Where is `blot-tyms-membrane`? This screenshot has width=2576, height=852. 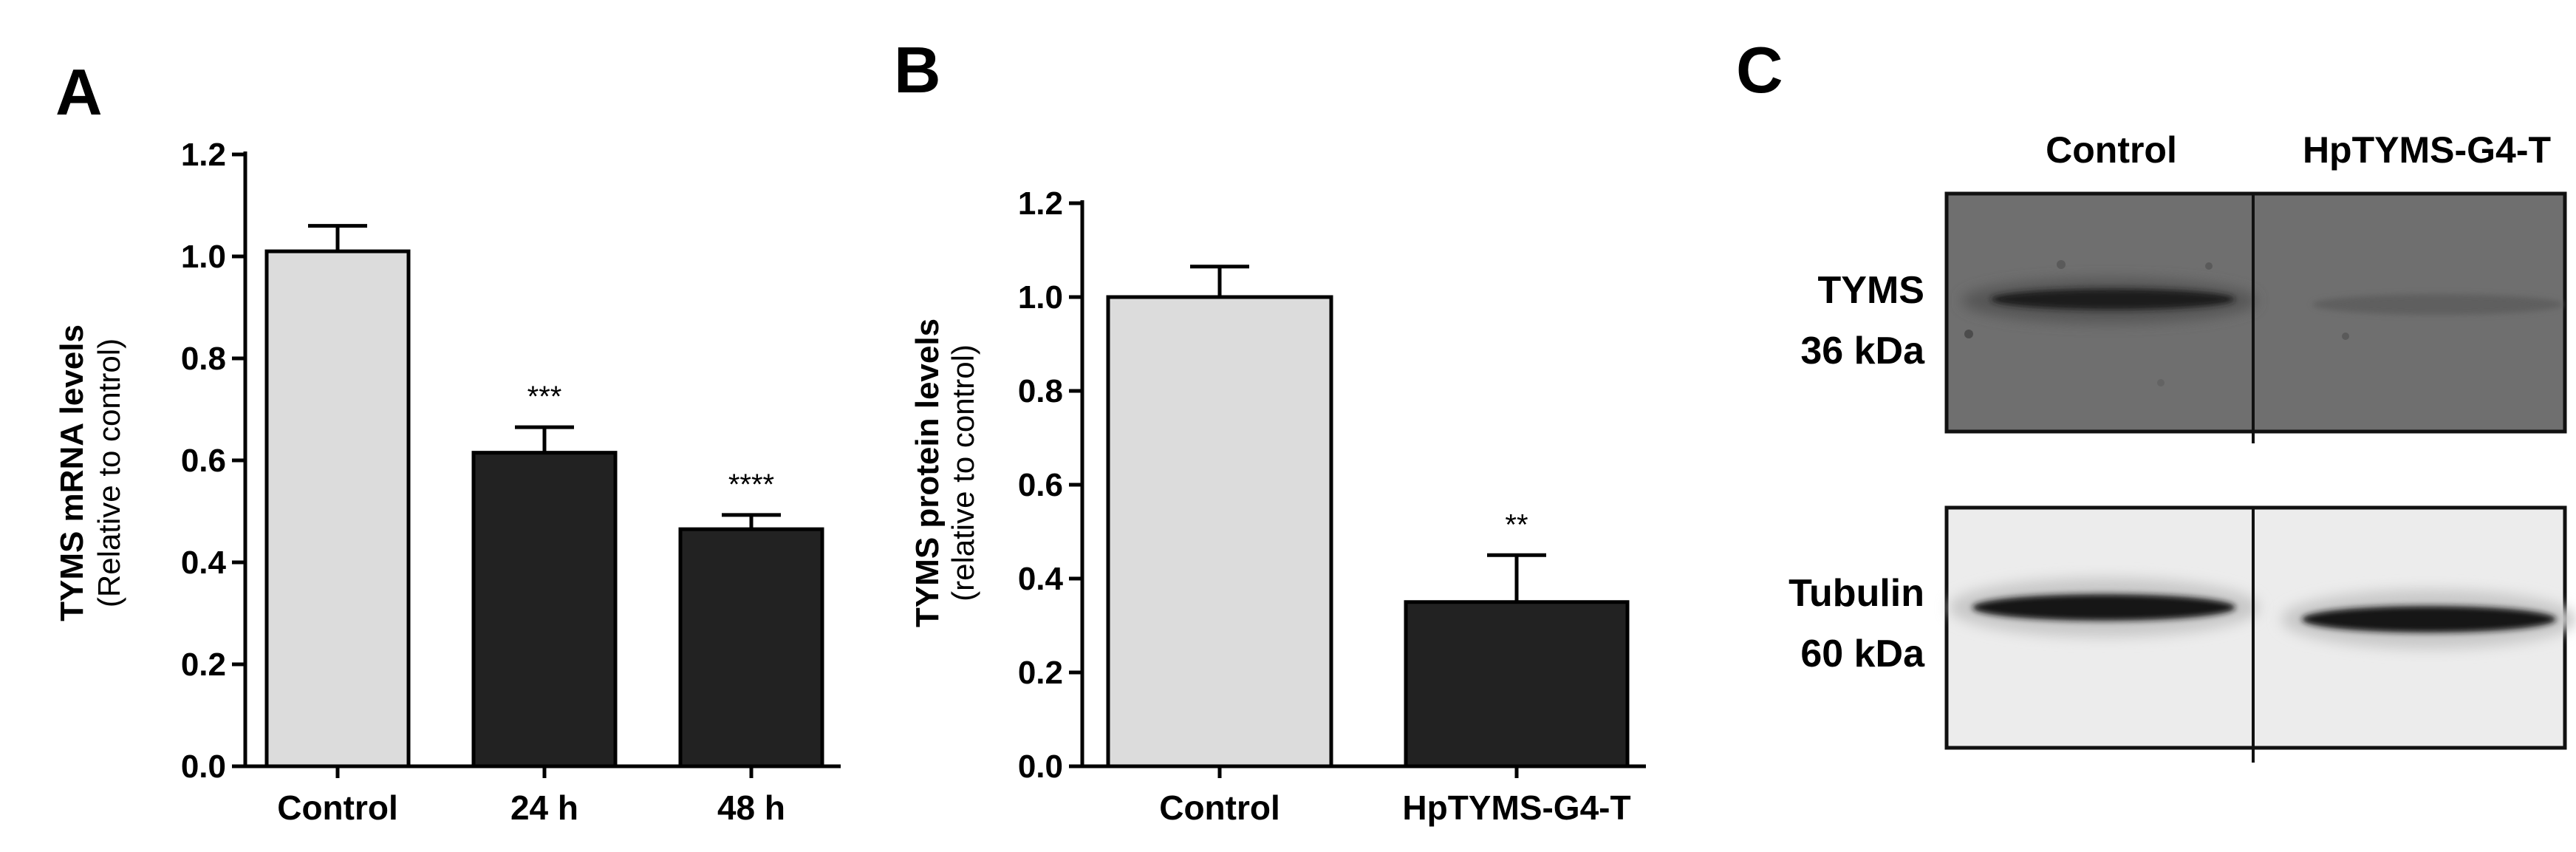 blot-tyms-membrane is located at coordinates (2255, 317).